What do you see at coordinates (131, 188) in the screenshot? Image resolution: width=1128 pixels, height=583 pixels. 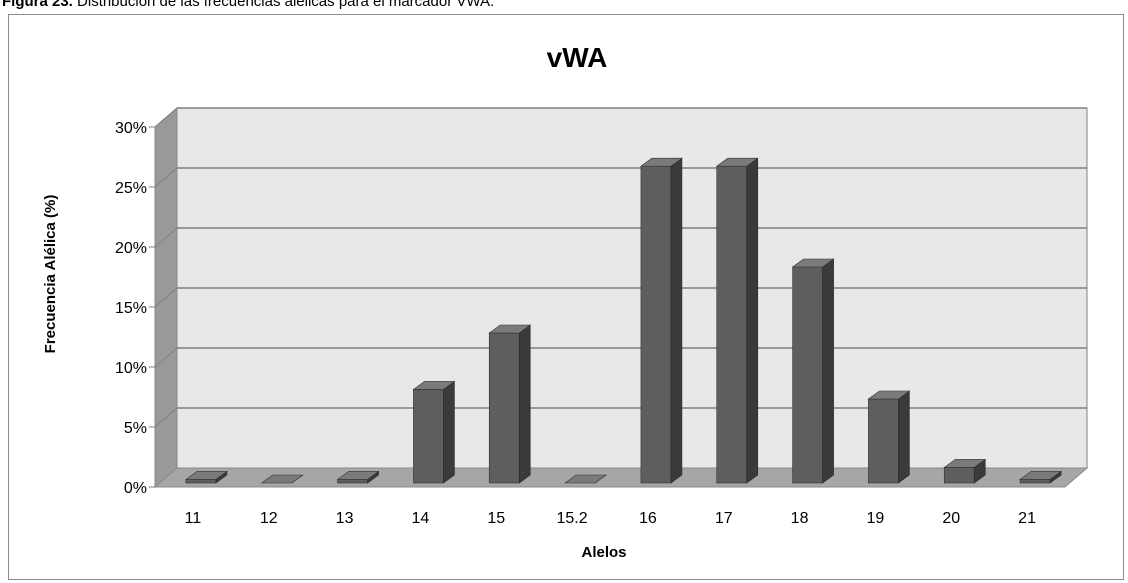 I see `y-tick-label: 25%` at bounding box center [131, 188].